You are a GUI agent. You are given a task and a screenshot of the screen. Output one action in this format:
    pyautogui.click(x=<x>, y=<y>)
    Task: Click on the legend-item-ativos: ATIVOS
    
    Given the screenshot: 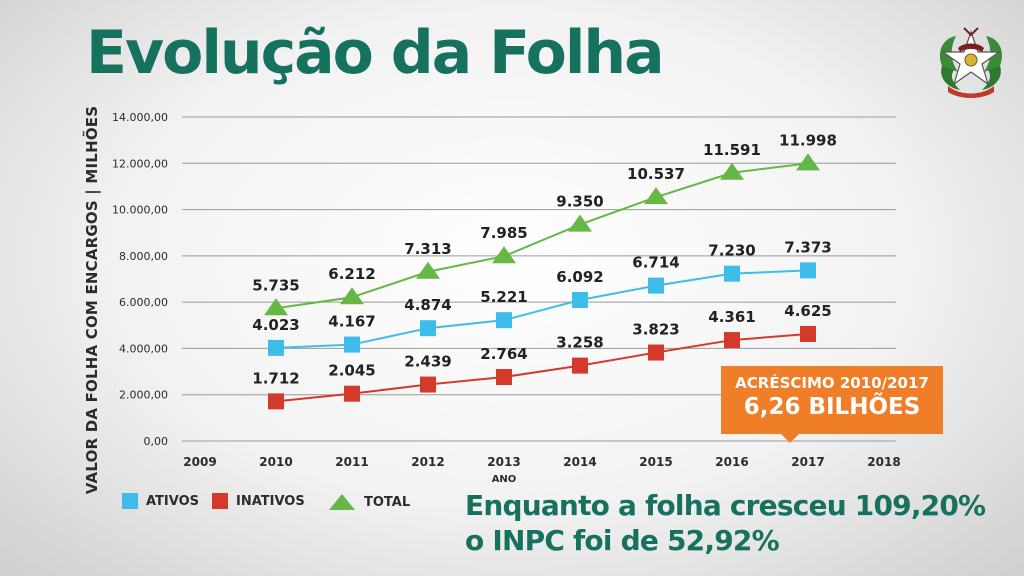 What is the action you would take?
    pyautogui.click(x=160, y=501)
    